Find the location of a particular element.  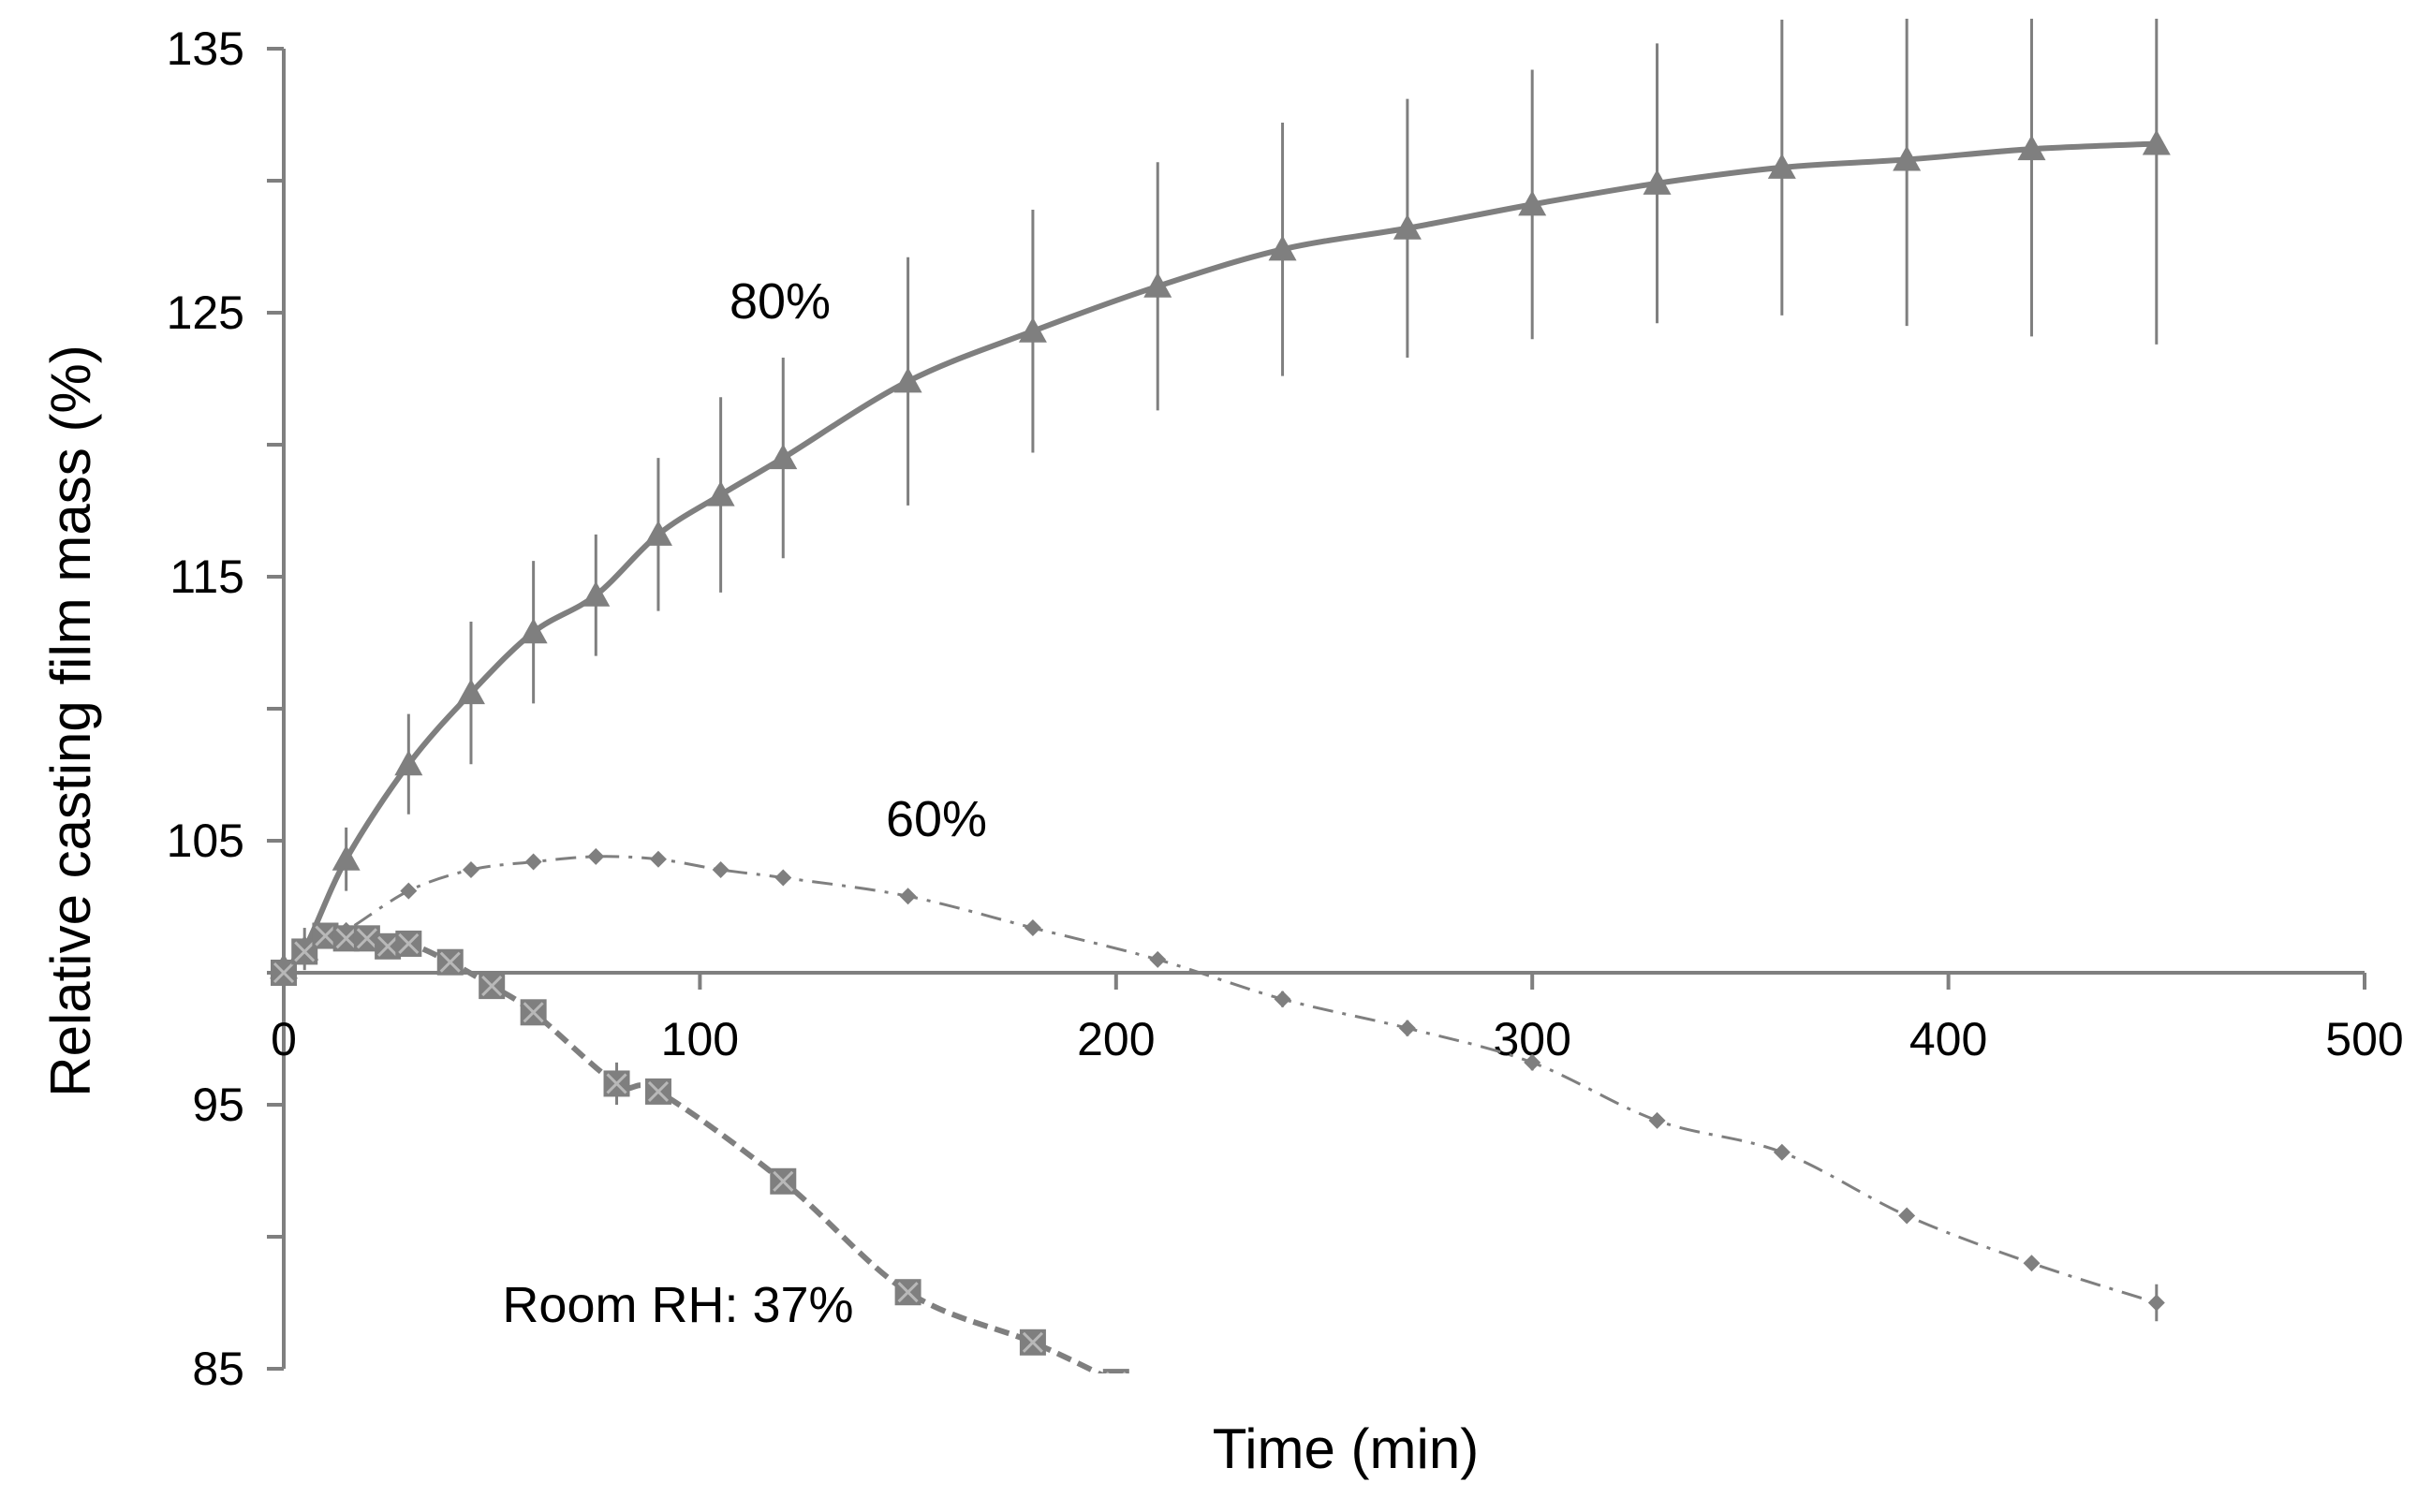

annotation-60pct: 60% is located at coordinates (936, 819).